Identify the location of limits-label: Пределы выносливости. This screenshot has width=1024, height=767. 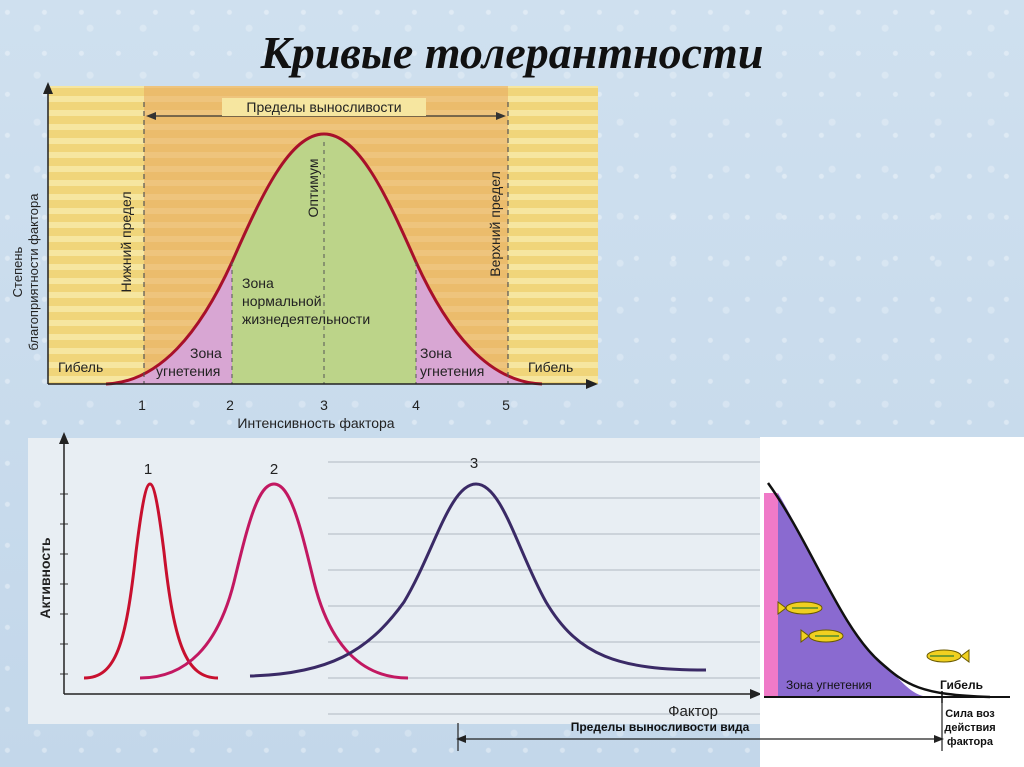
(323, 107).